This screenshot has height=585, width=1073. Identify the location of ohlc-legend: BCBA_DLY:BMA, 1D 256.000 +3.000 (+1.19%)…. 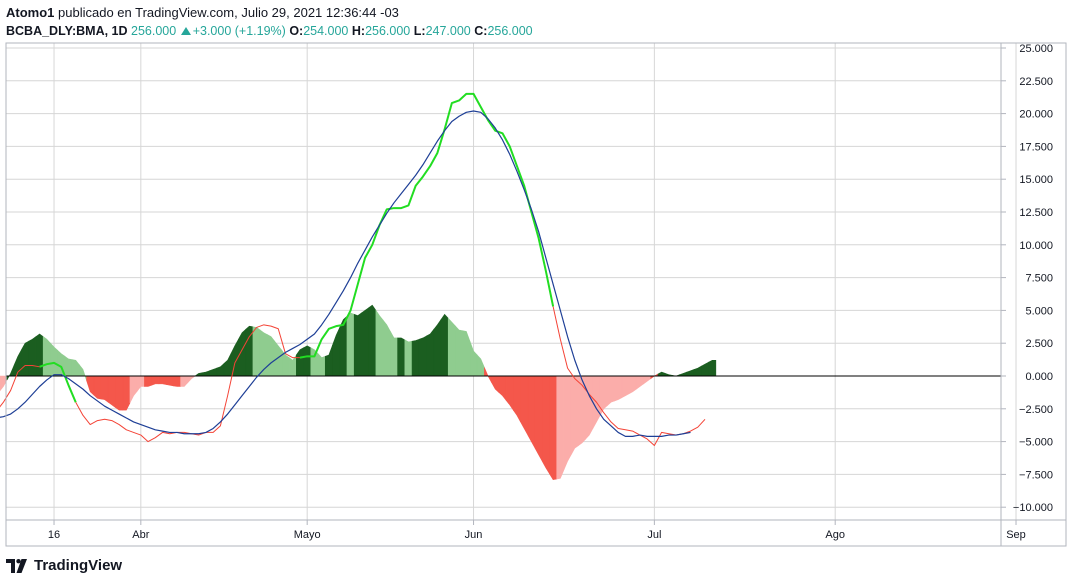
(536, 31).